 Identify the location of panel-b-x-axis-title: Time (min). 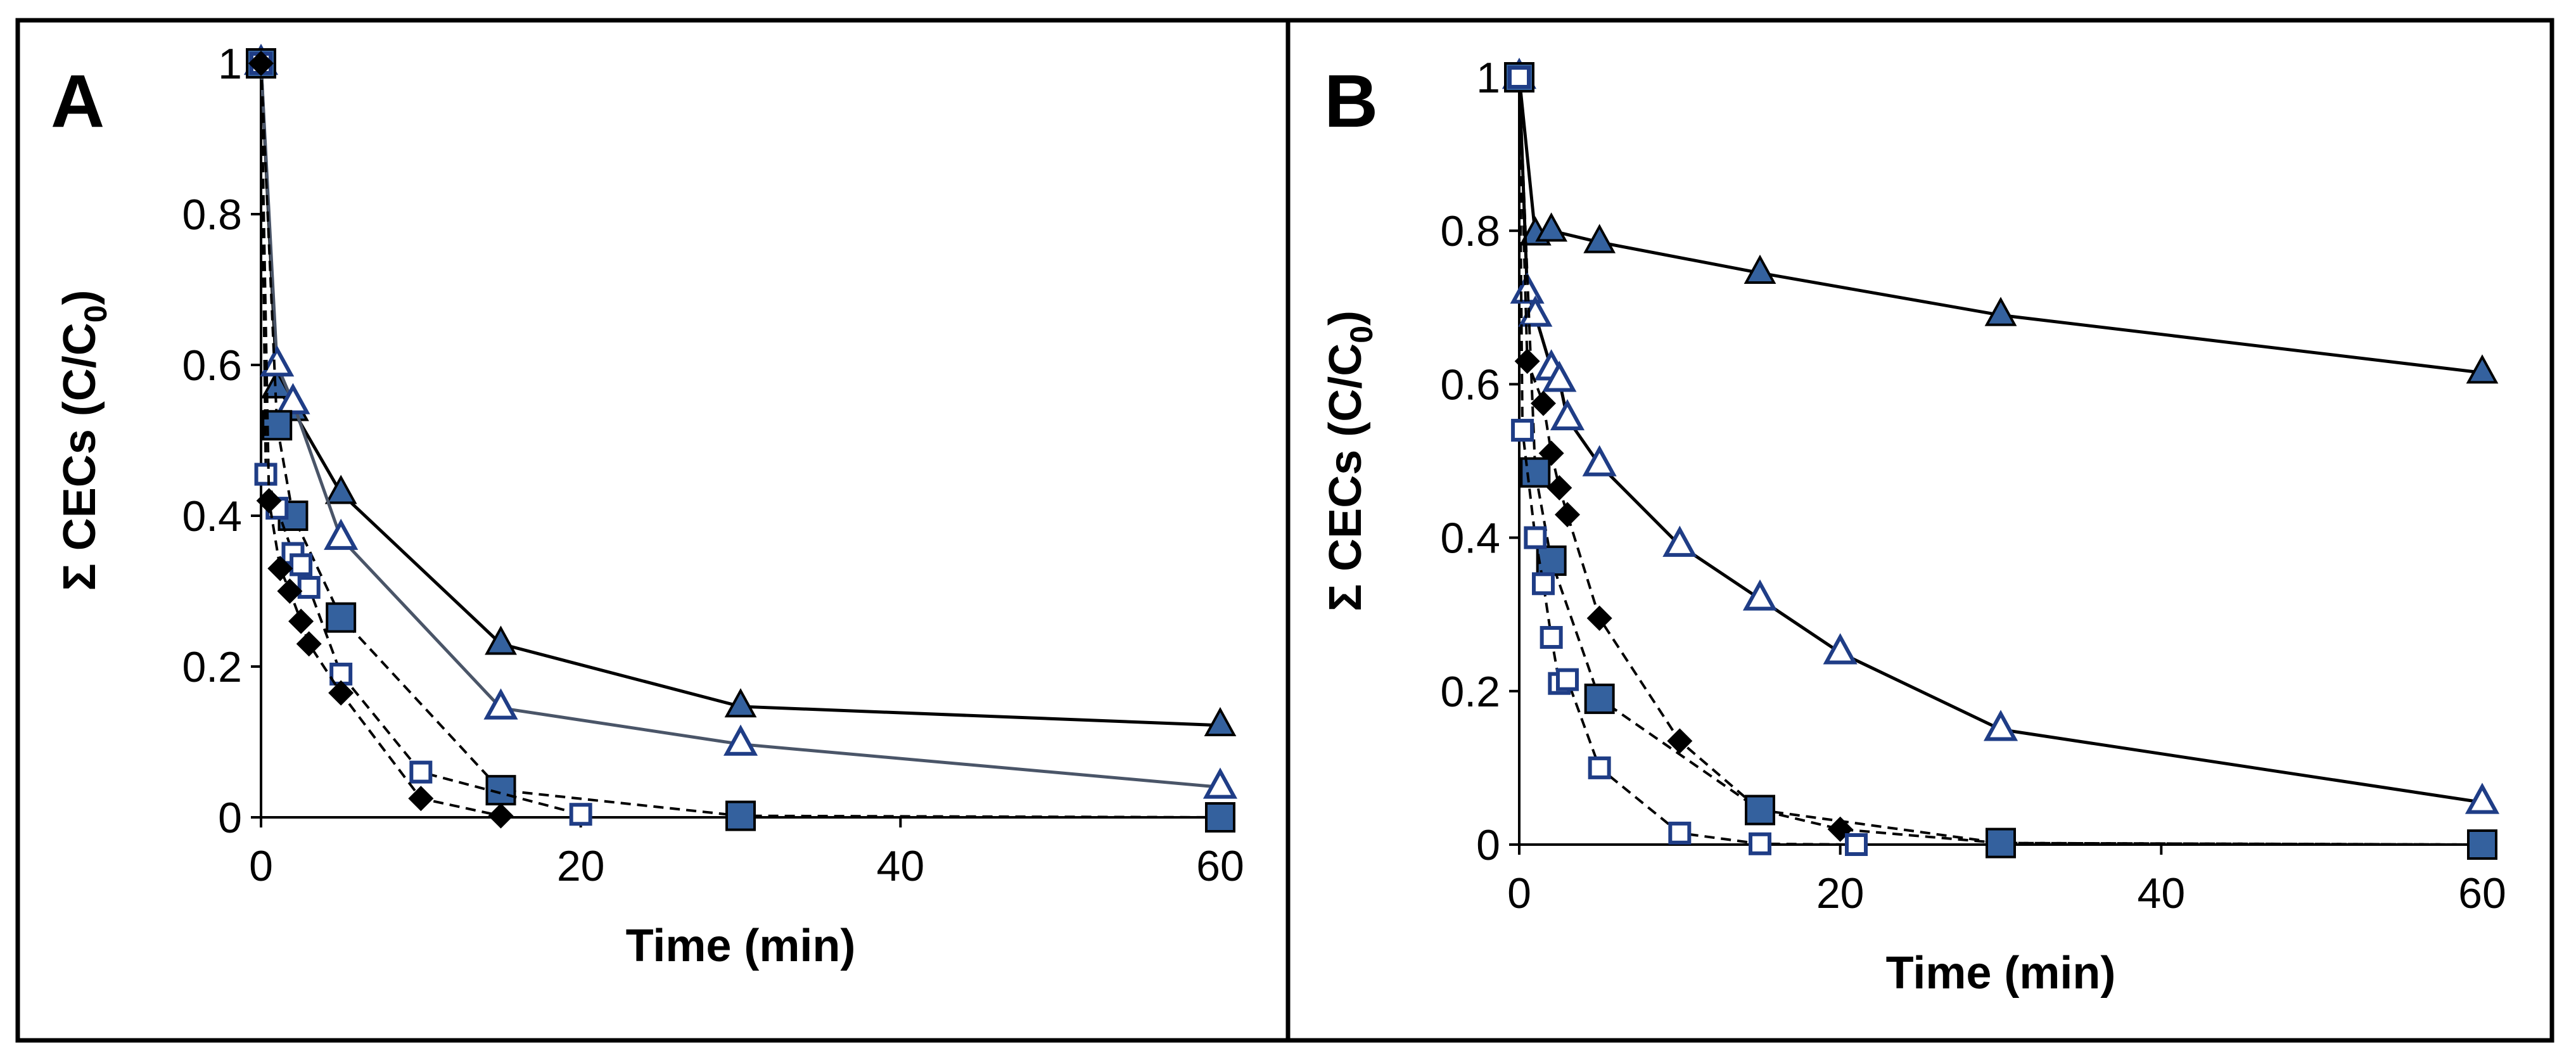
(2001, 973).